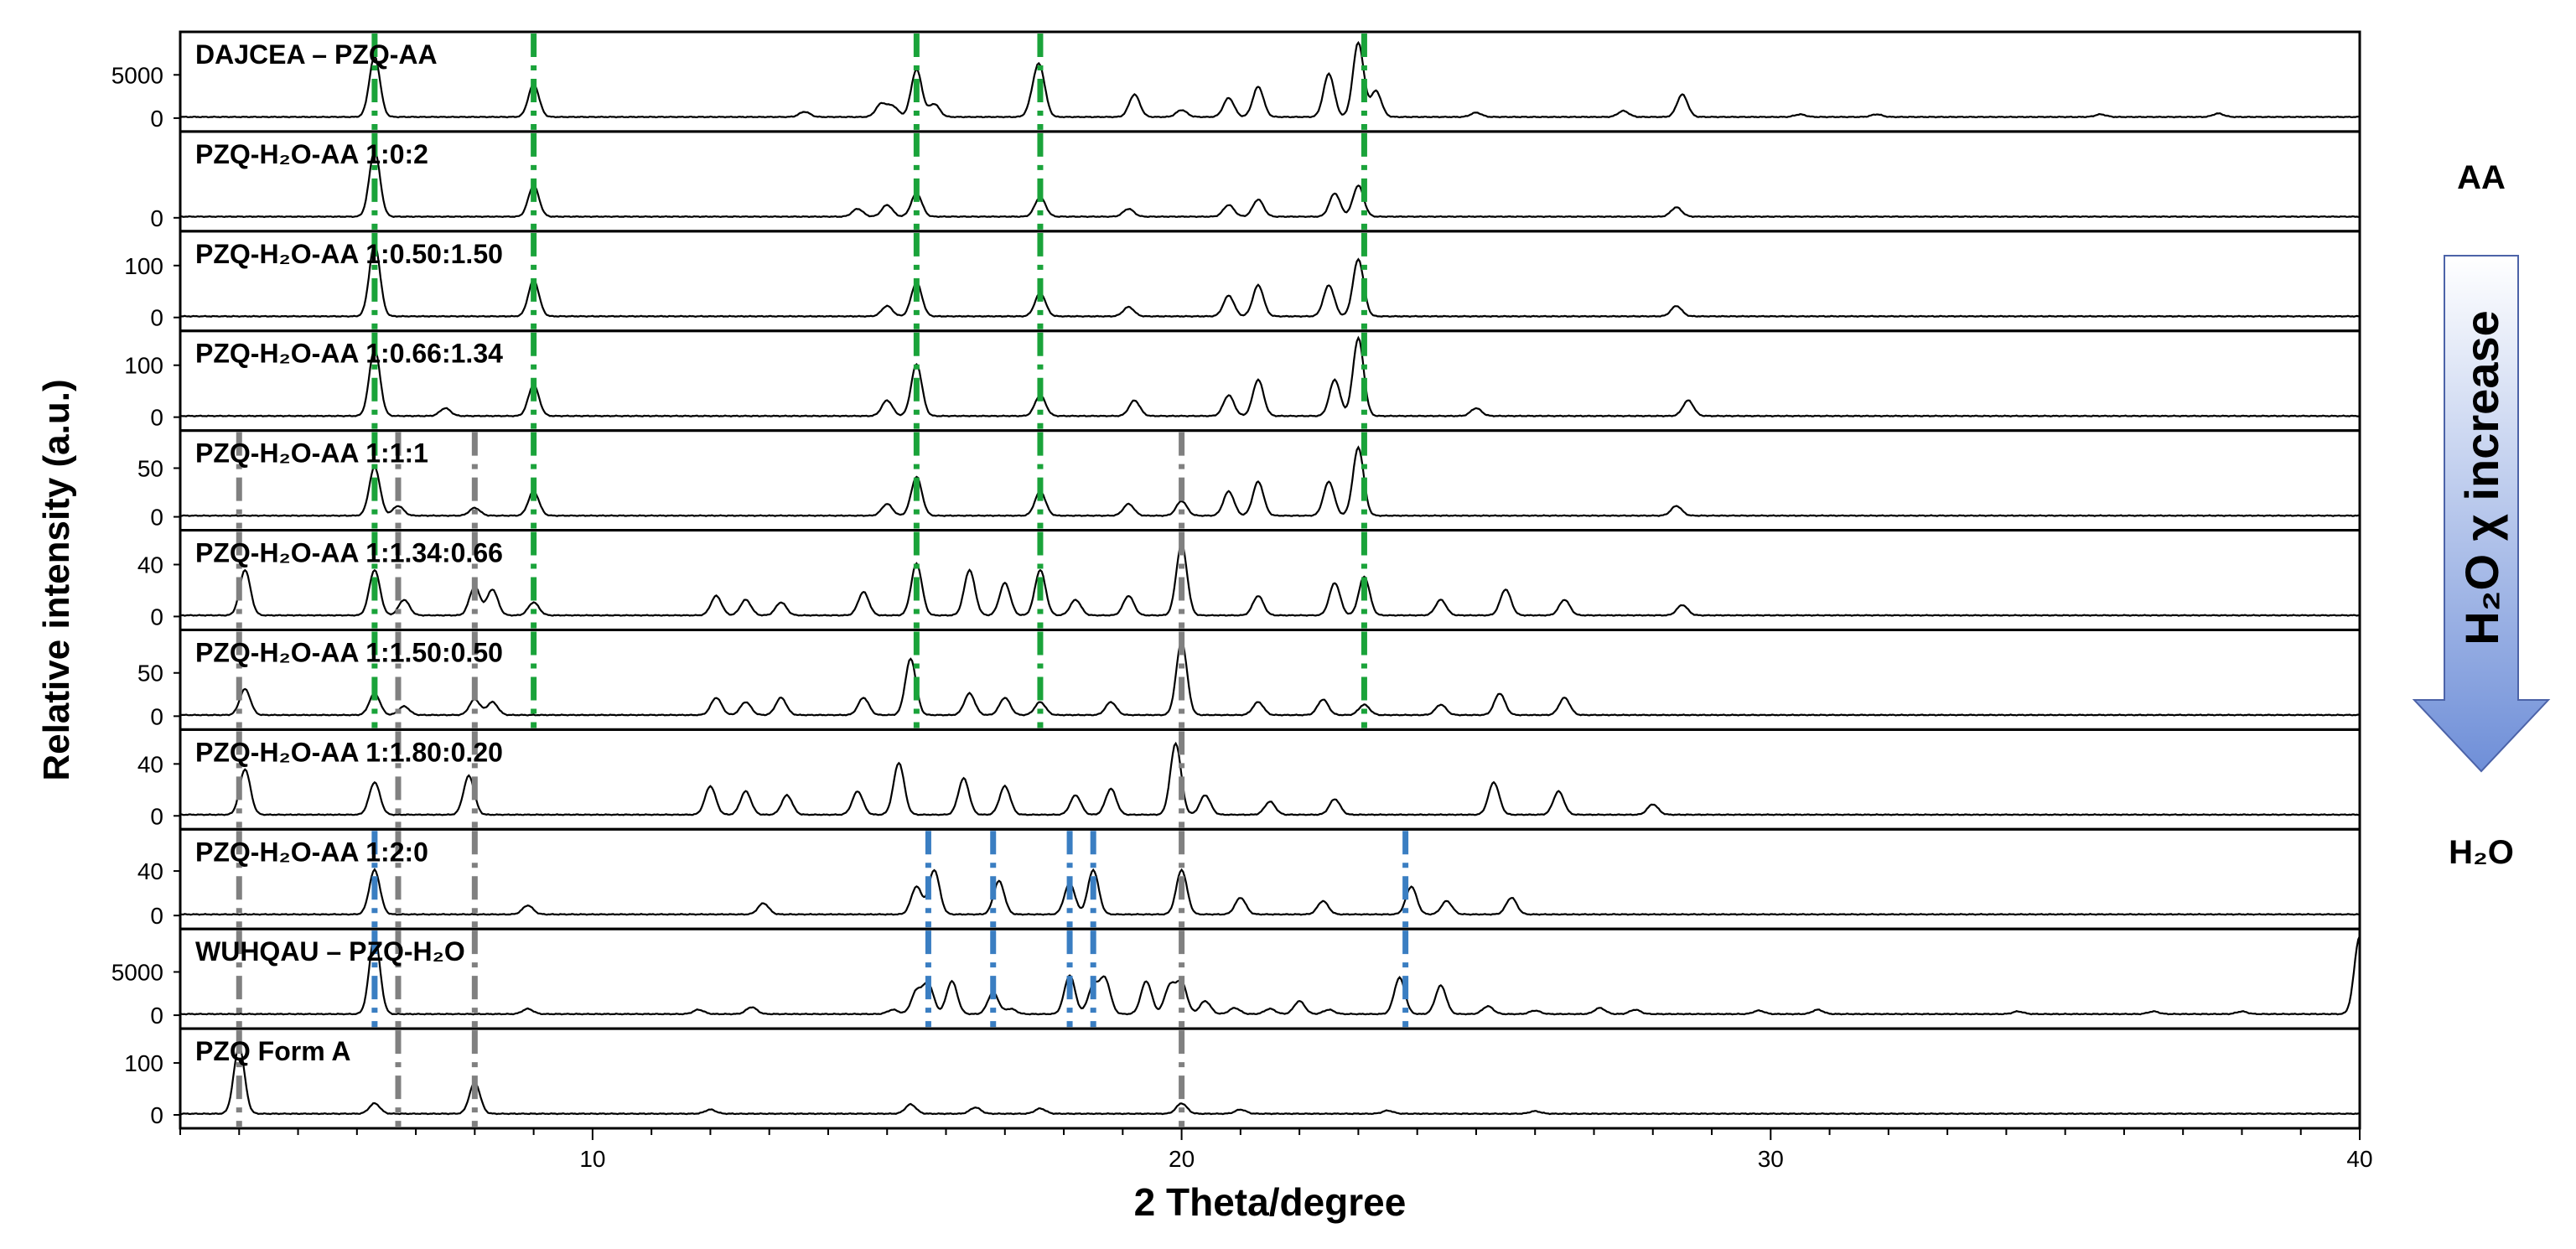 Image resolution: width=2576 pixels, height=1249 pixels. I want to click on panel: 5000 0 DAJCEA – PZQ-AA, so click(1236, 82).